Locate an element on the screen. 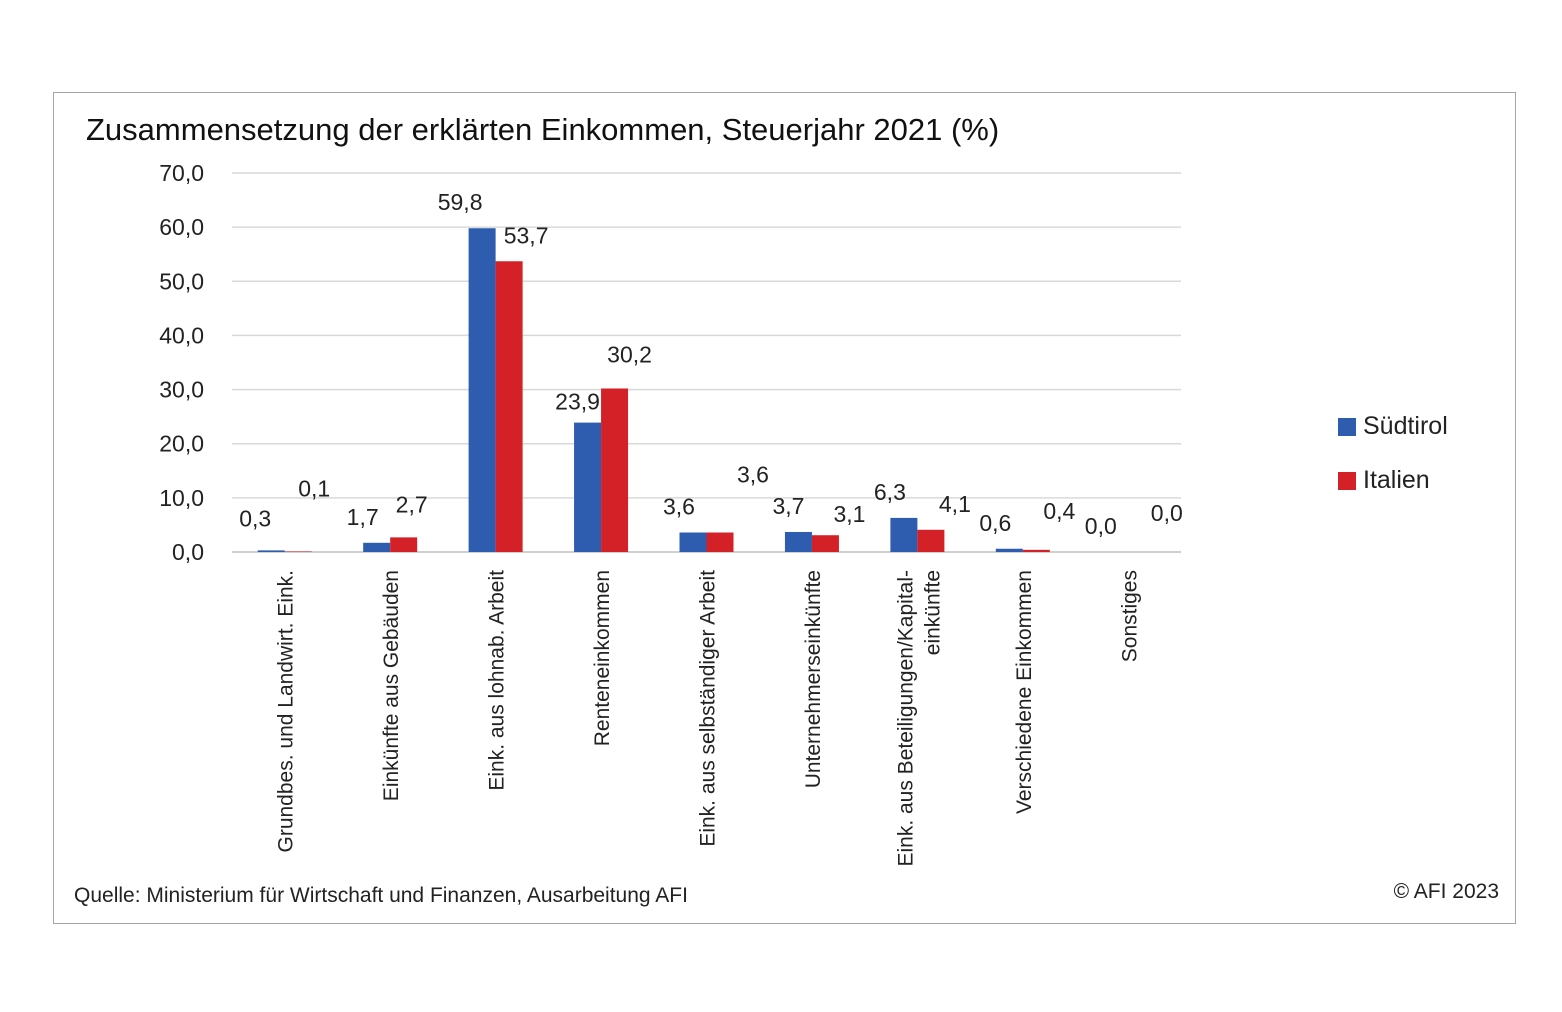 The width and height of the screenshot is (1562, 1012). data-label-italien: 0,4 is located at coordinates (1059, 511).